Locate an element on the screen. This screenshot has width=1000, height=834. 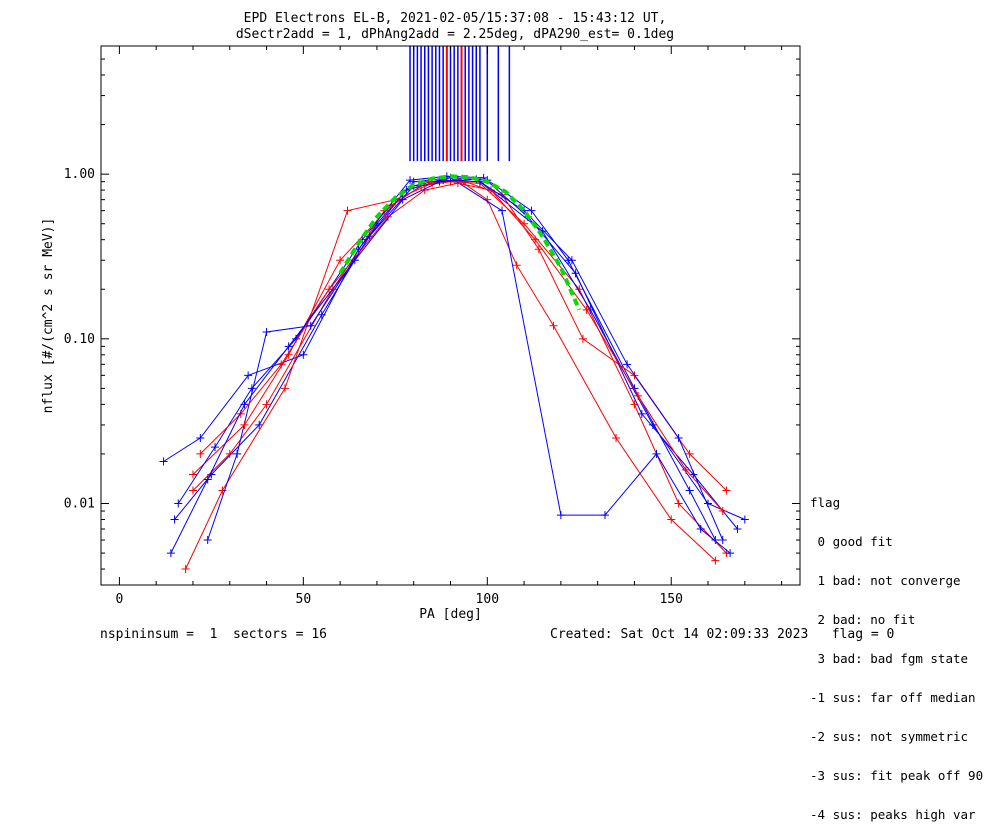
x-tick-label: 50 is located at coordinates (304, 599).